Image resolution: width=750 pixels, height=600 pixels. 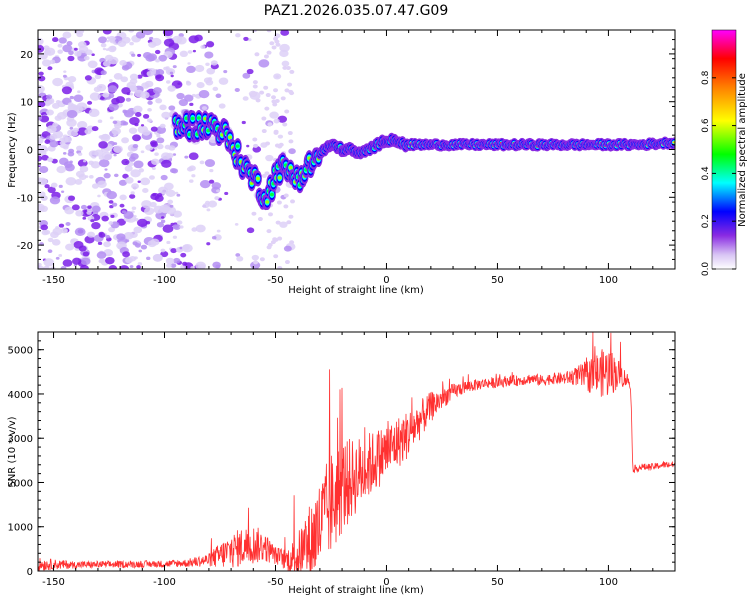 What do you see at coordinates (386, 280) in the screenshot?
I see `spectrogram-x-tick-label: 0` at bounding box center [386, 280].